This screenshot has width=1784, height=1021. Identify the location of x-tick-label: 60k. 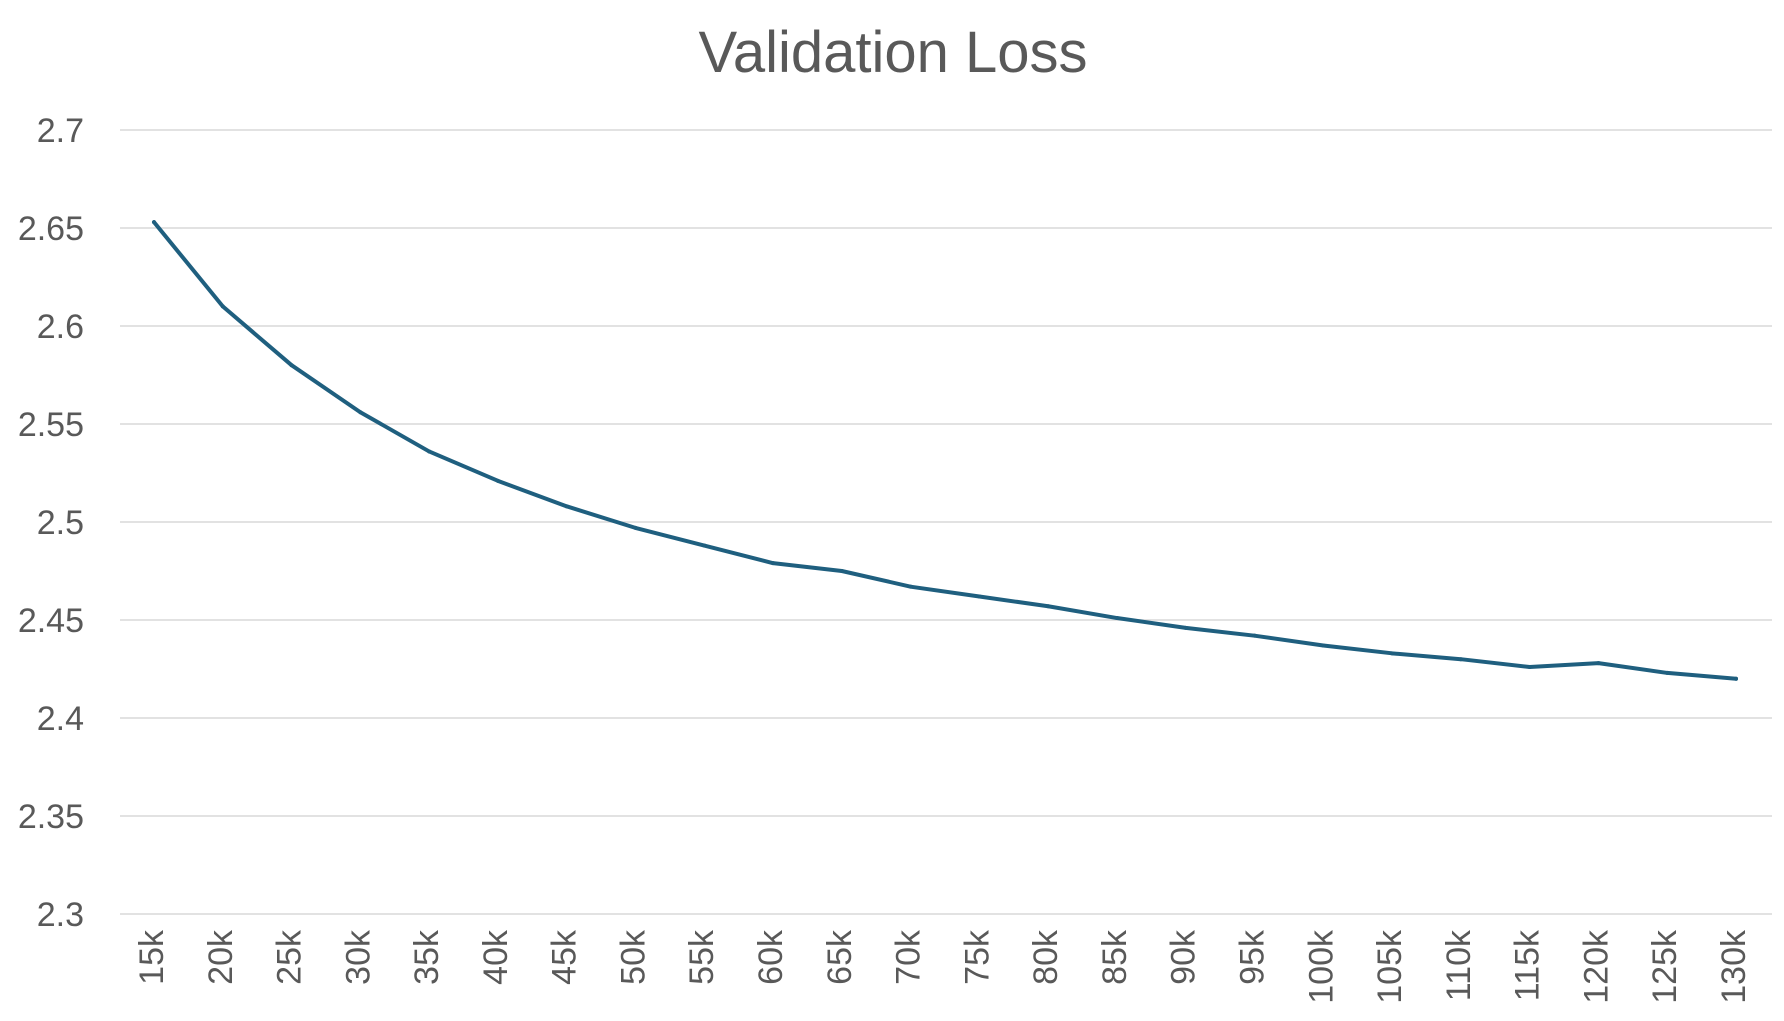
(771, 957).